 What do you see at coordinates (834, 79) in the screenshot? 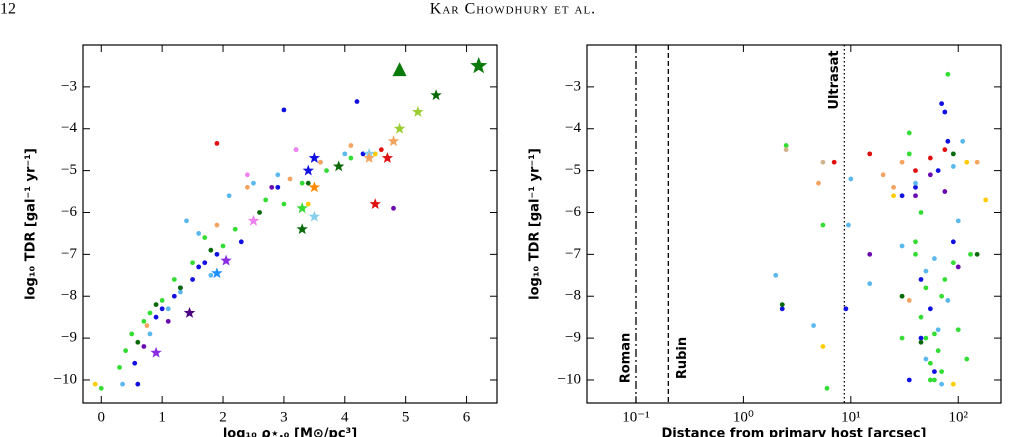
I see `threshold-label: Ultrasat` at bounding box center [834, 79].